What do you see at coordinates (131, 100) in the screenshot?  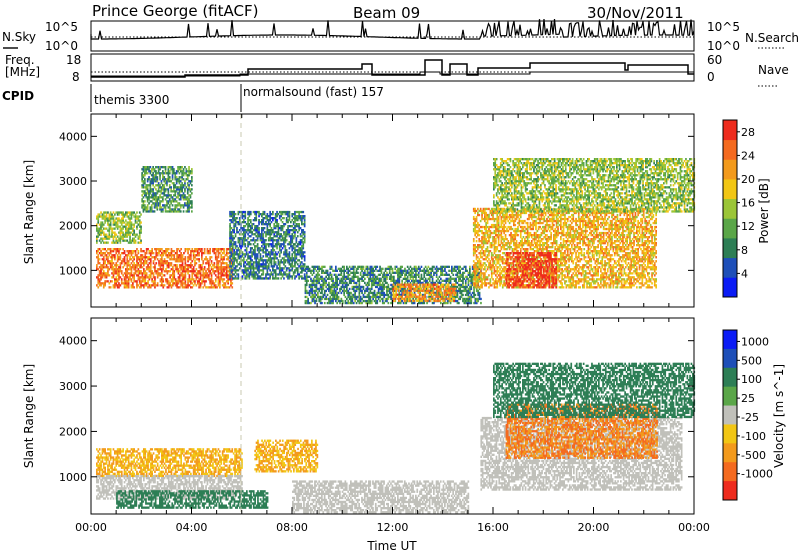 I see `cpid-segment-1: themis 3300` at bounding box center [131, 100].